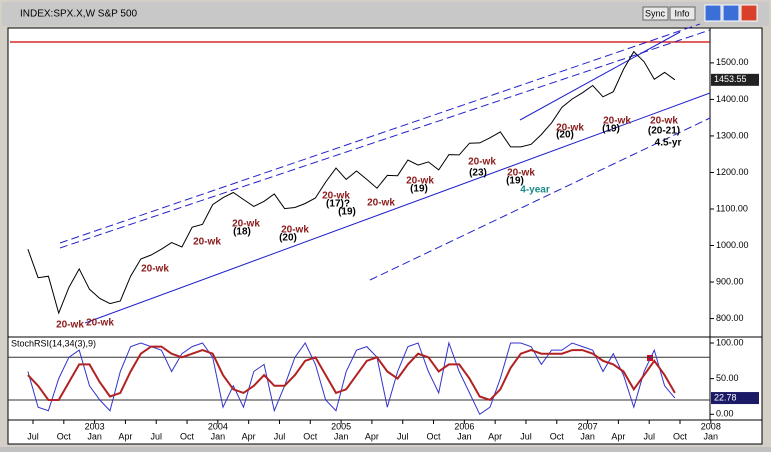  I want to click on sync-label: Sync, so click(655, 13).